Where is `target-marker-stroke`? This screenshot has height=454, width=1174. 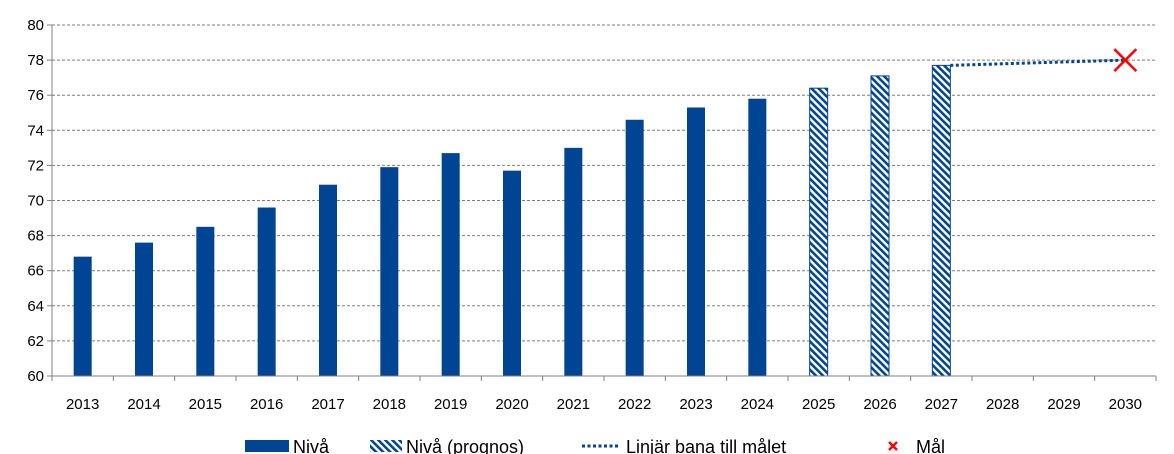 target-marker-stroke is located at coordinates (1125, 60).